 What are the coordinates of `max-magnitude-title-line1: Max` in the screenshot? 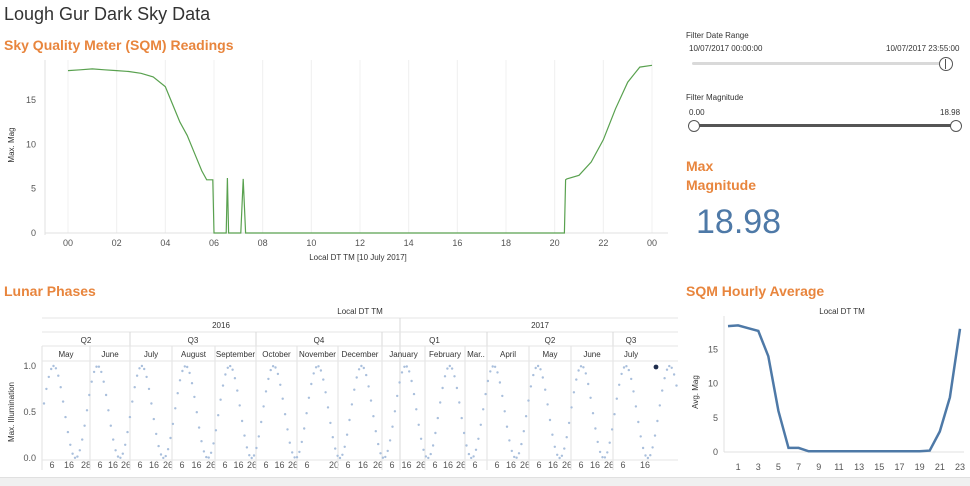 It's located at (700, 166).